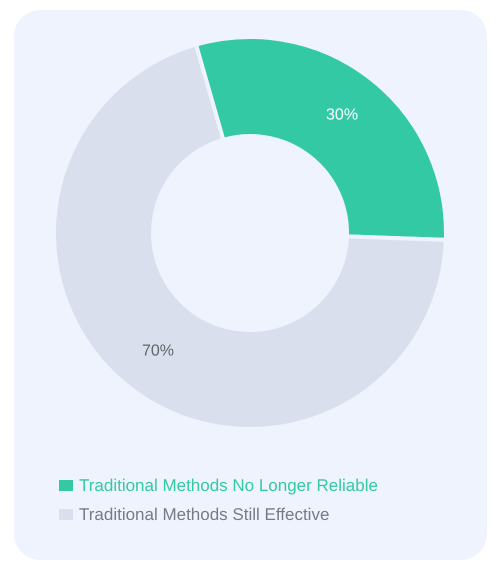 The height and width of the screenshot is (563, 495). I want to click on data-label: 70%, so click(158, 351).